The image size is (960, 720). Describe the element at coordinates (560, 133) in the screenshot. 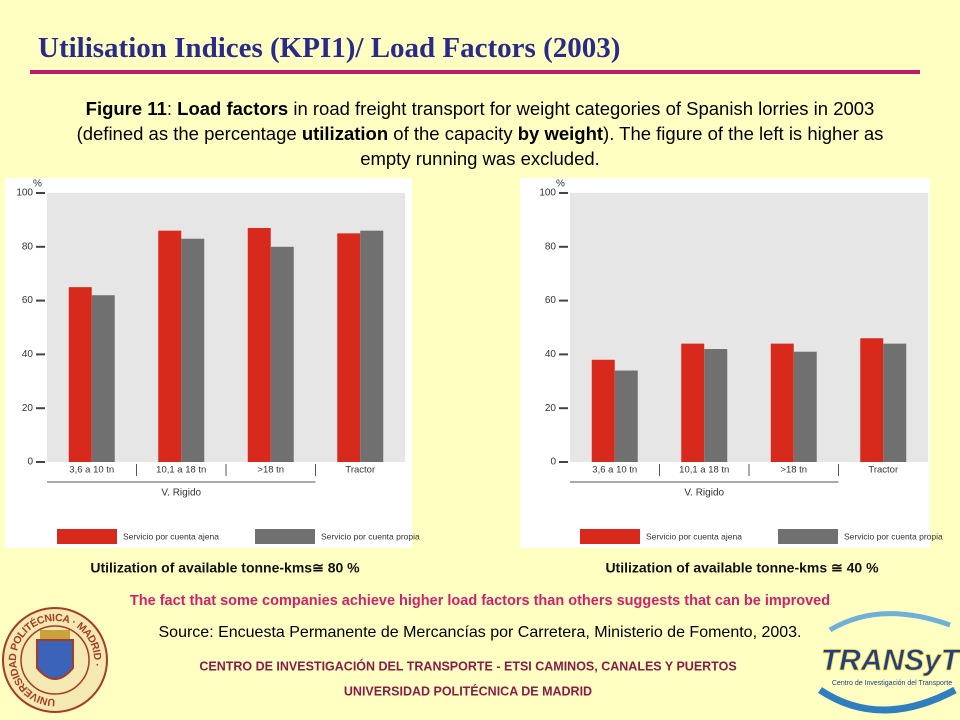

I see `caption-segment: by weight` at that location.